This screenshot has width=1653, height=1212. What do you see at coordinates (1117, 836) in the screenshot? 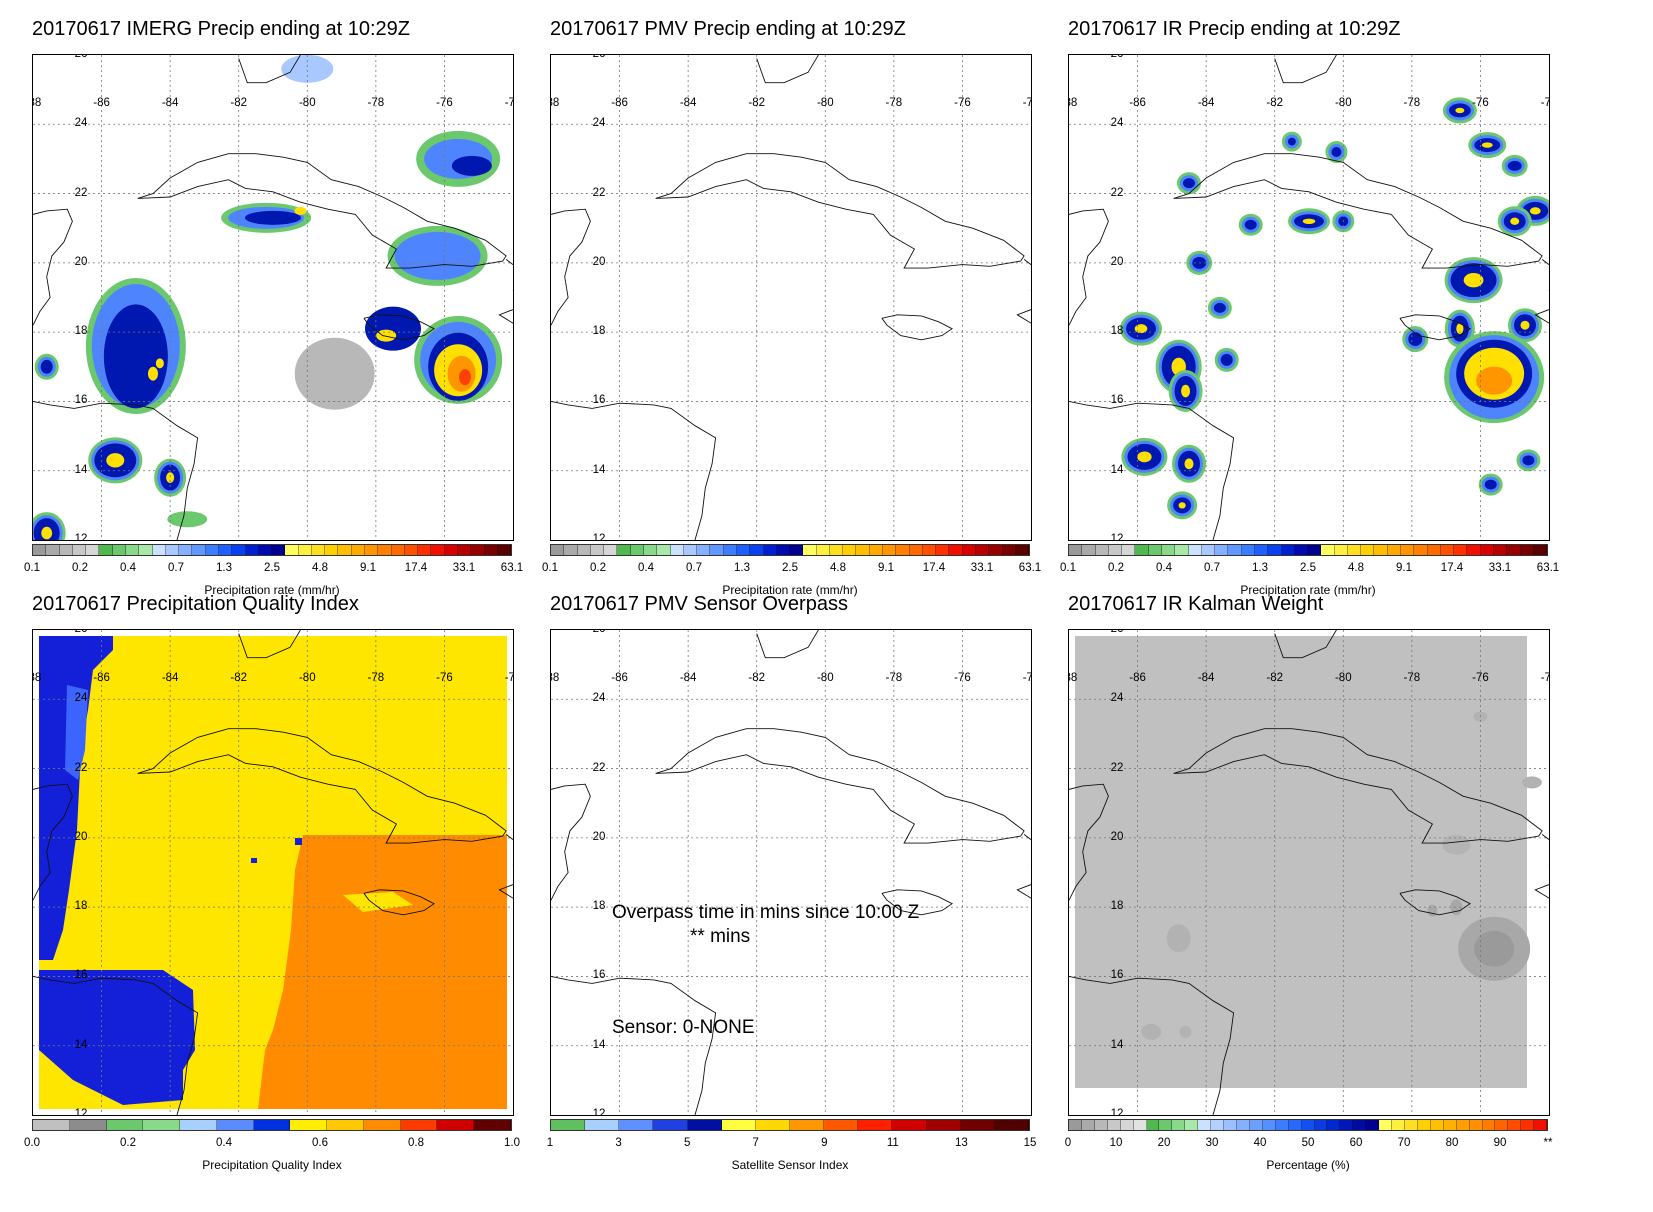
I see `latitude-label: 20` at bounding box center [1117, 836].